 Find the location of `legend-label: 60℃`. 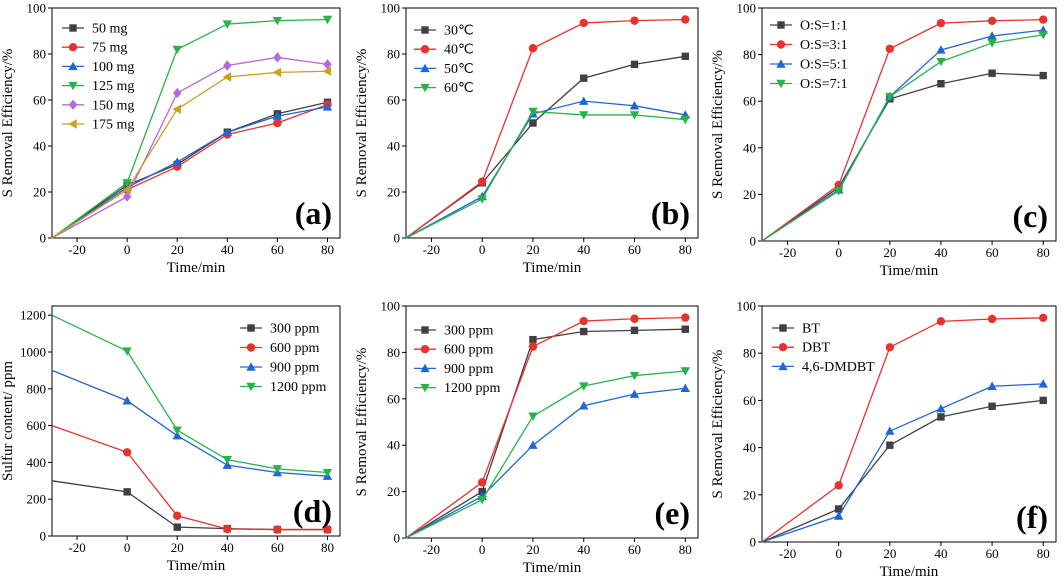

legend-label: 60℃ is located at coordinates (459, 88).